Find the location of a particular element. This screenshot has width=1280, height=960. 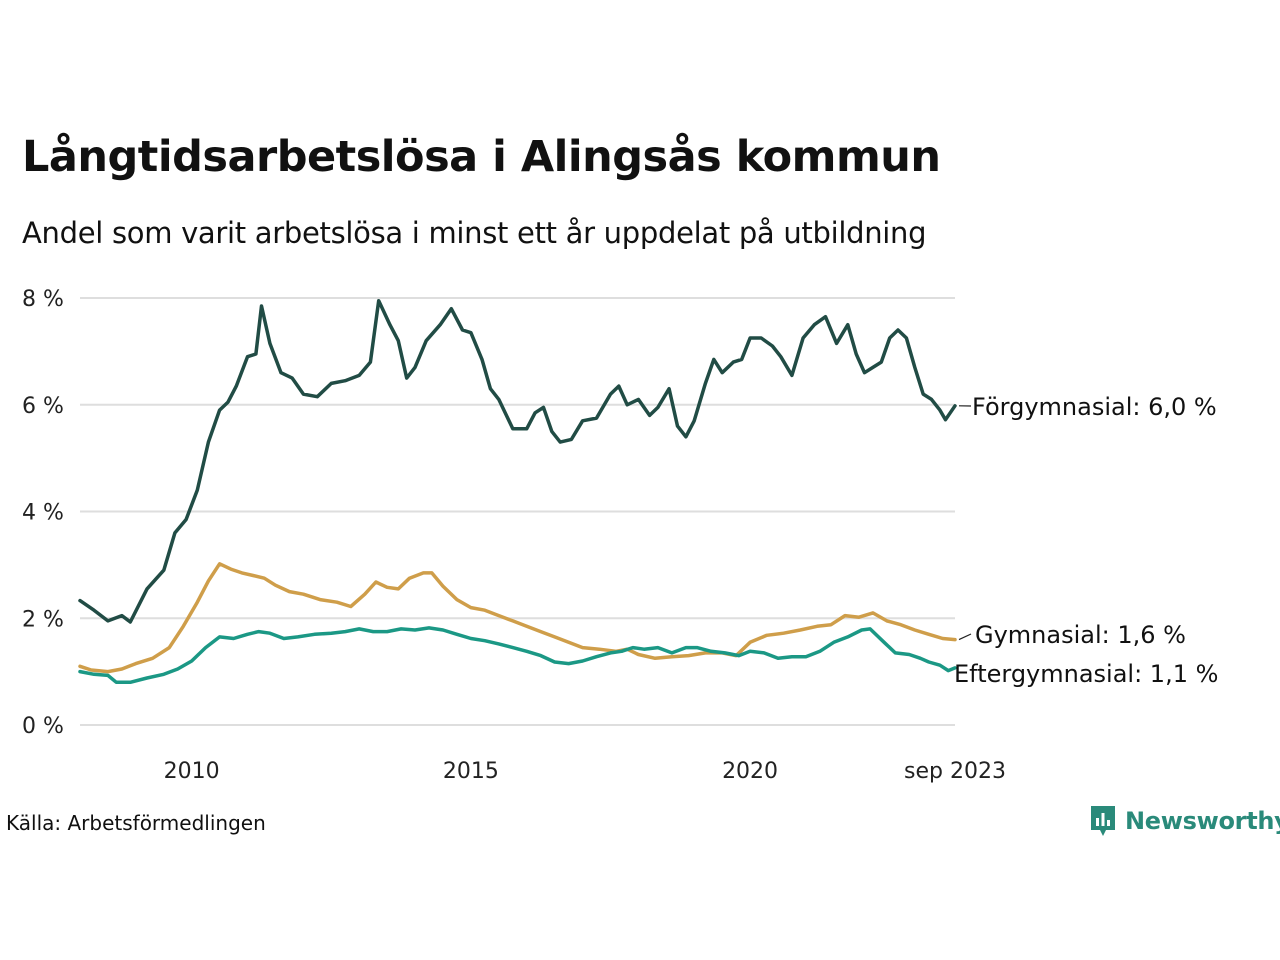

series-line-gymnasial is located at coordinates (517, 618).